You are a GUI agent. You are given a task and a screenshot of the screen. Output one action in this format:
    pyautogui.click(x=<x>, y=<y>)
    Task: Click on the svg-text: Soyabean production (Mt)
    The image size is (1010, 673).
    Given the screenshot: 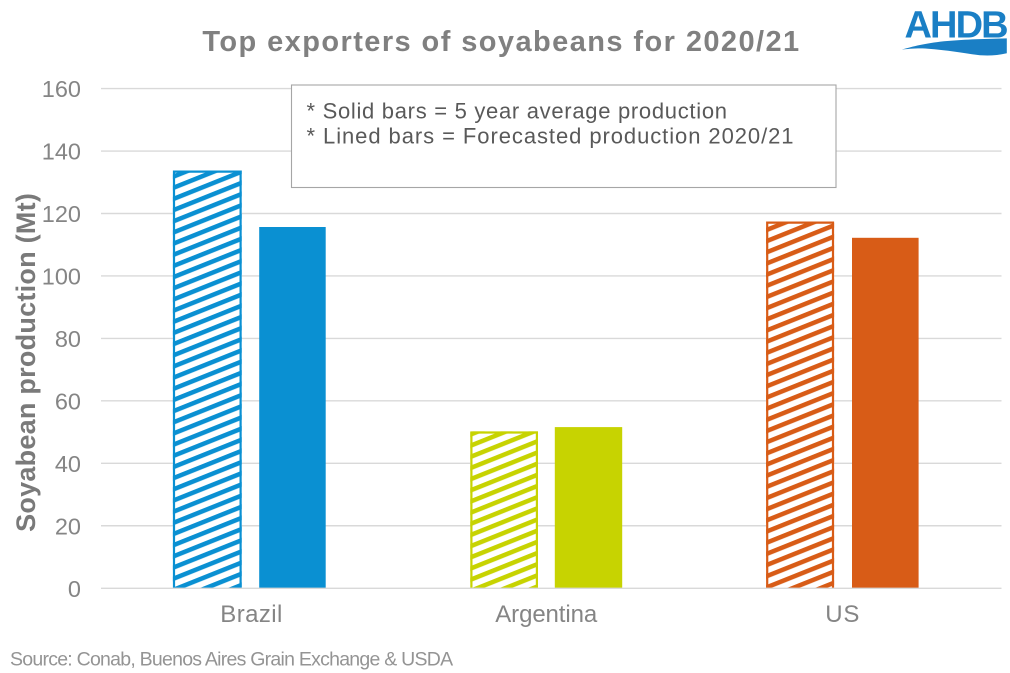 What is the action you would take?
    pyautogui.click(x=26, y=362)
    